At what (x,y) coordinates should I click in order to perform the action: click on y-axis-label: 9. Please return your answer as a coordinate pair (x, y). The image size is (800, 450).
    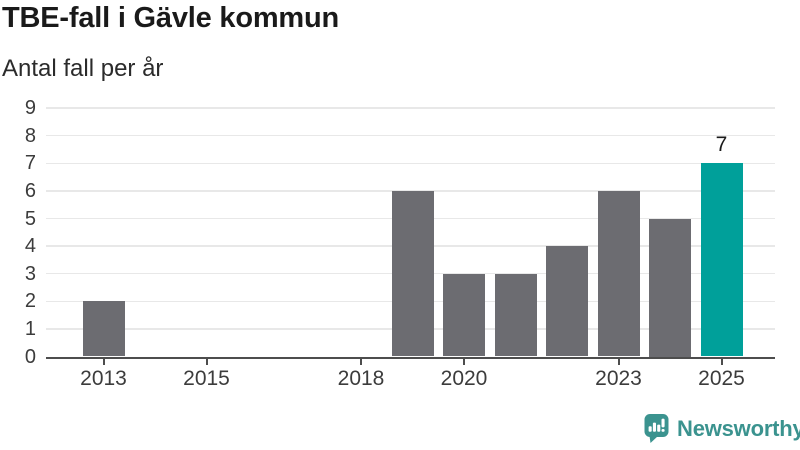
    Looking at the image, I should click on (30, 108).